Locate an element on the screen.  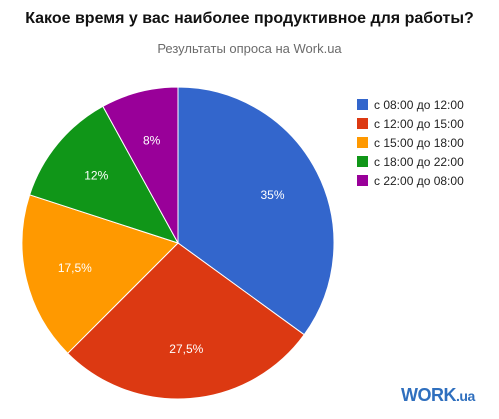
legend-item-2: с 12:00 до 15:00 is located at coordinates (410, 123).